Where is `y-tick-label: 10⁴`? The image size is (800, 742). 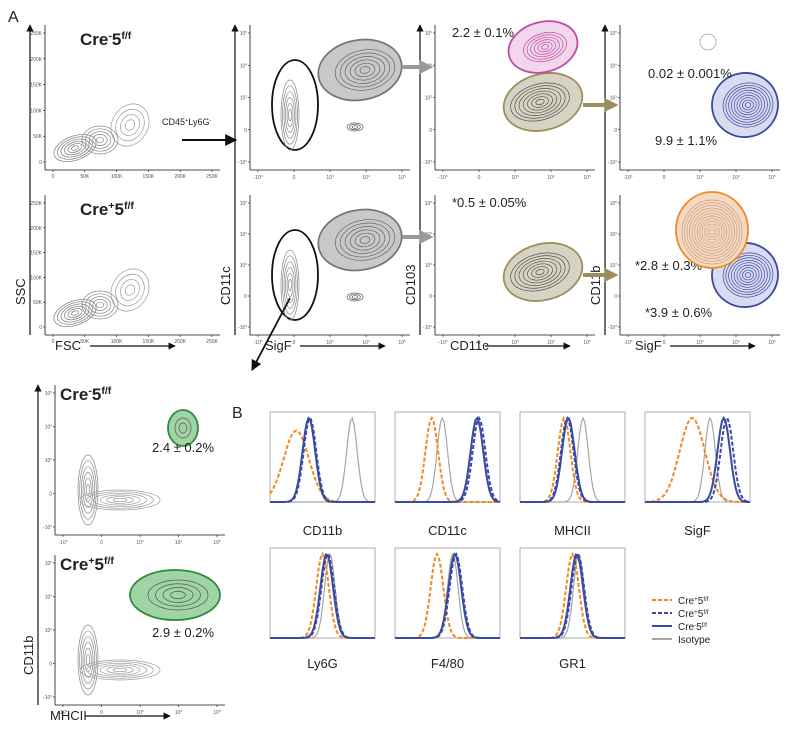 y-tick-label: 10⁴ is located at coordinates (614, 234).